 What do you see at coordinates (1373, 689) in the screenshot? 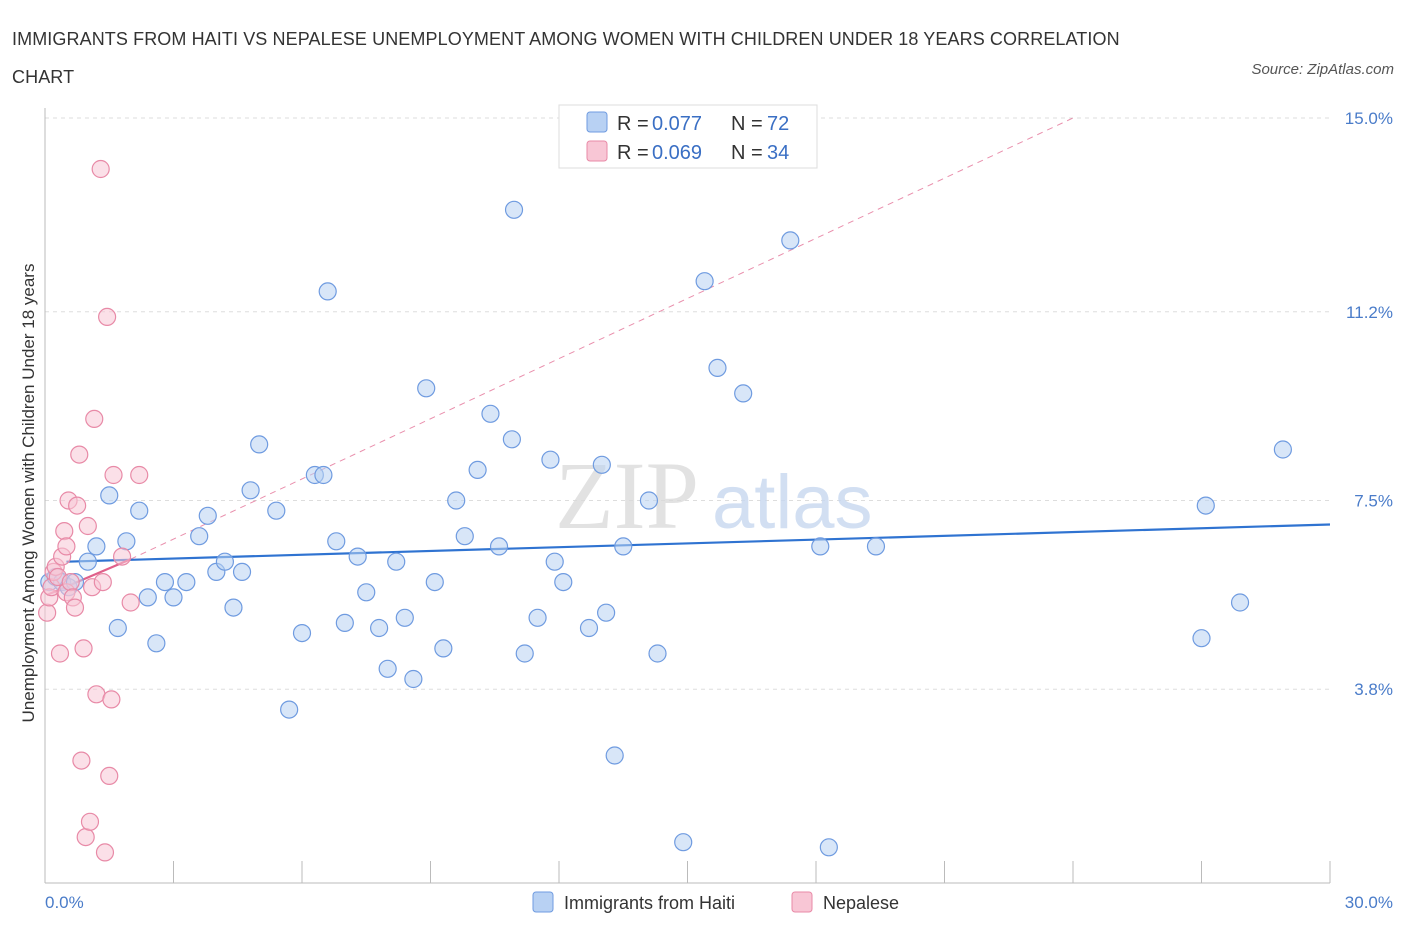
I see `y-tick-label-0: 3.8%` at bounding box center [1373, 689].